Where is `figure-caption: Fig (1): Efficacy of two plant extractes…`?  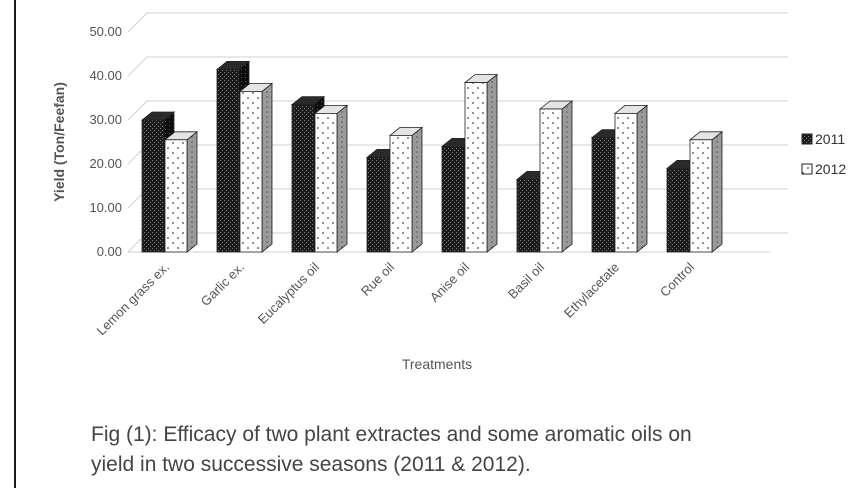
figure-caption: Fig (1): Efficacy of two plant extractes… is located at coordinates (461, 450).